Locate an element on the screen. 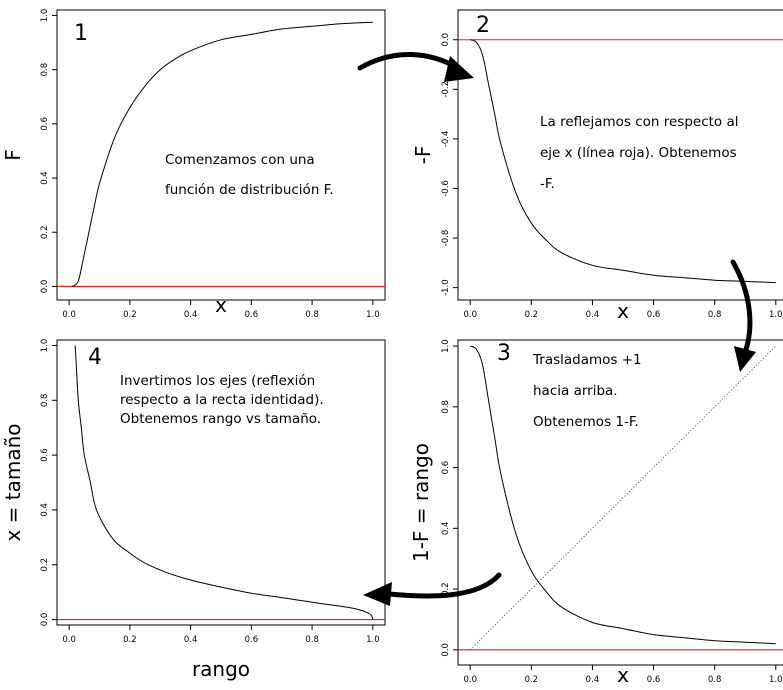 The width and height of the screenshot is (783, 690). annotation-line: respecto a la recta identidad). is located at coordinates (222, 400).